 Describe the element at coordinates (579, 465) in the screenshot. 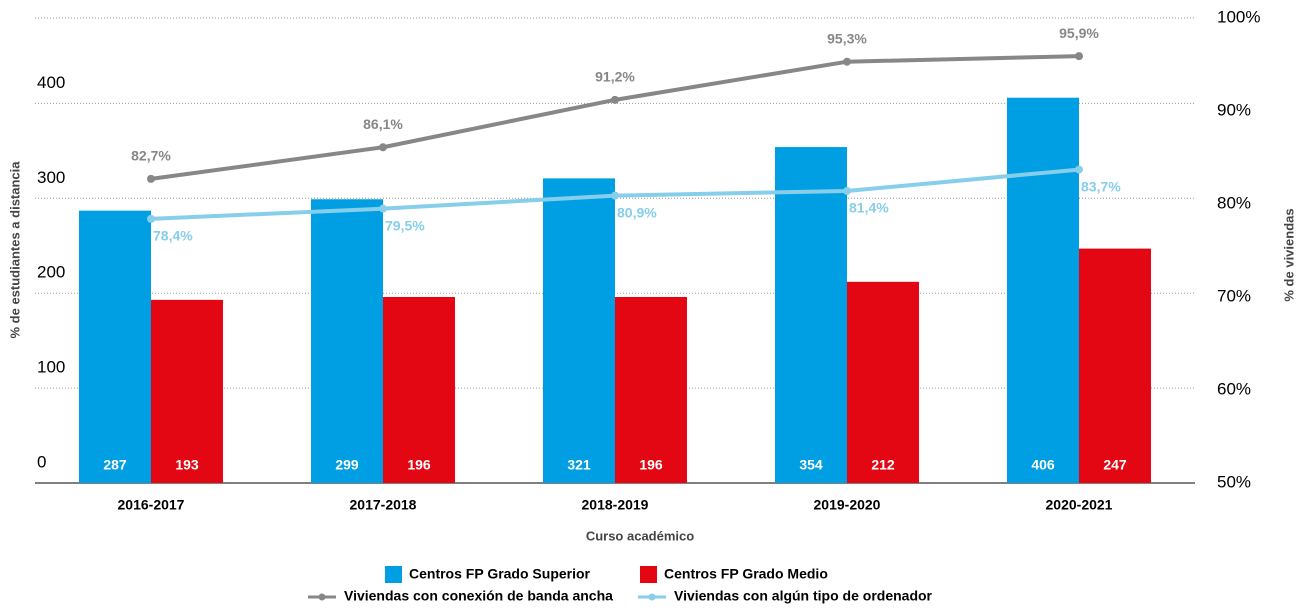

I see `bar-label: 321` at that location.